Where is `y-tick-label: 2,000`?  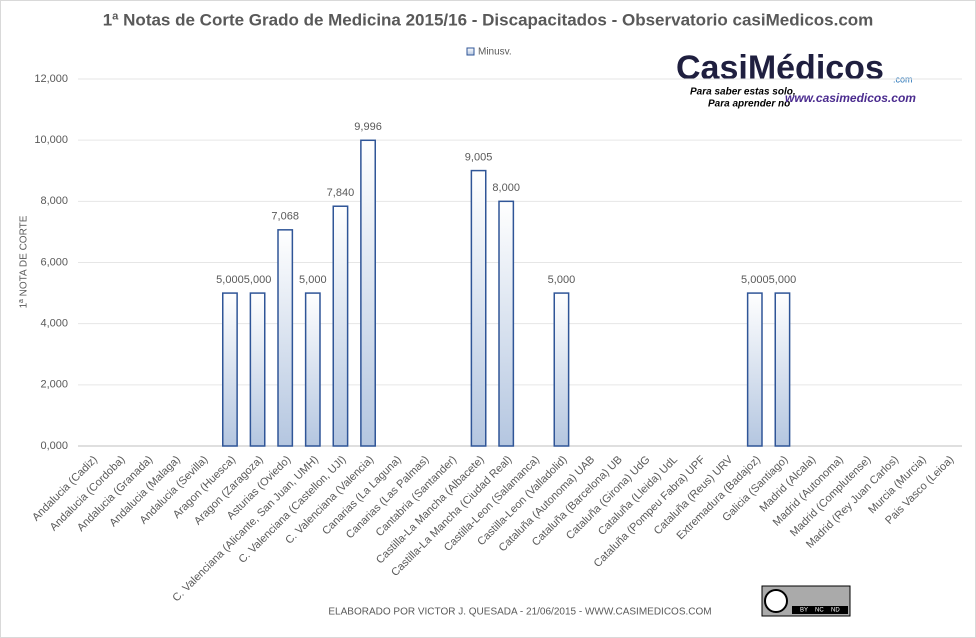 y-tick-label: 2,000 is located at coordinates (54, 385).